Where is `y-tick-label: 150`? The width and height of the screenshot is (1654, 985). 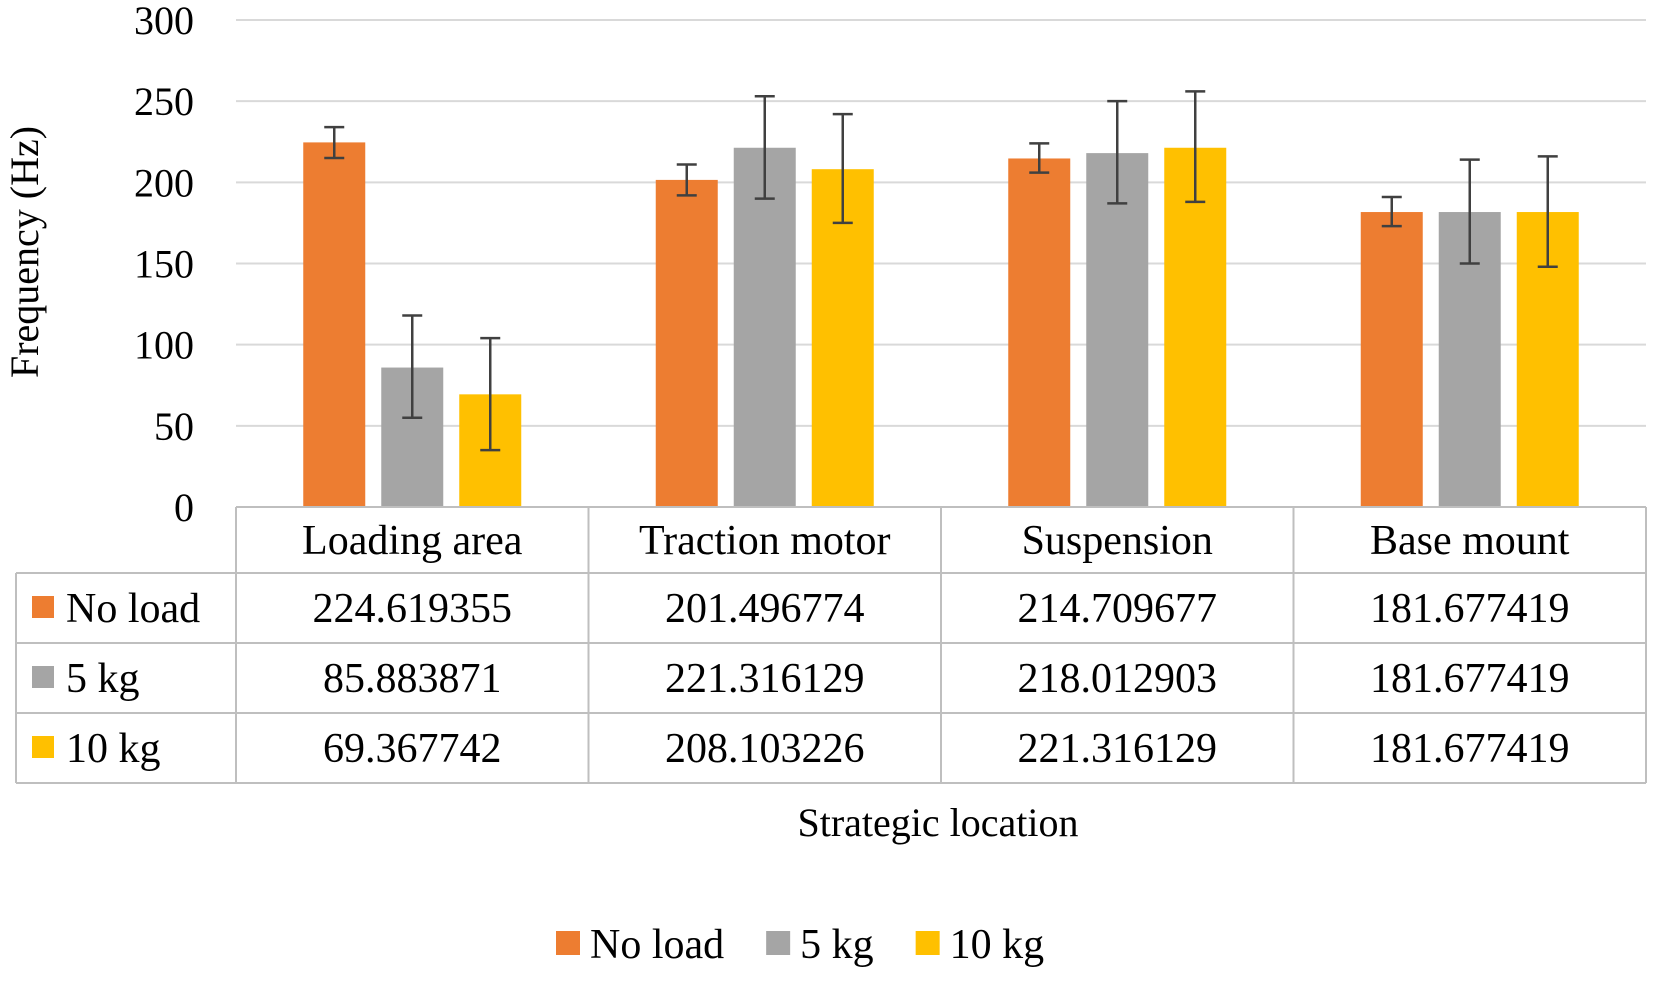
y-tick-label: 150 is located at coordinates (164, 264).